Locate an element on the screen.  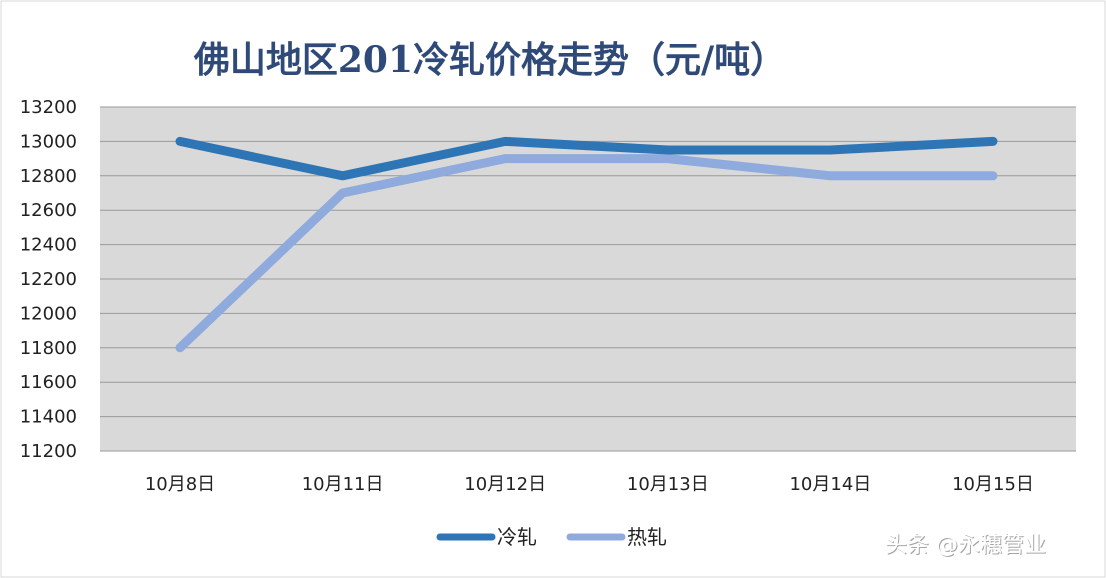
x-tick-label: 10月8日 is located at coordinates (180, 484).